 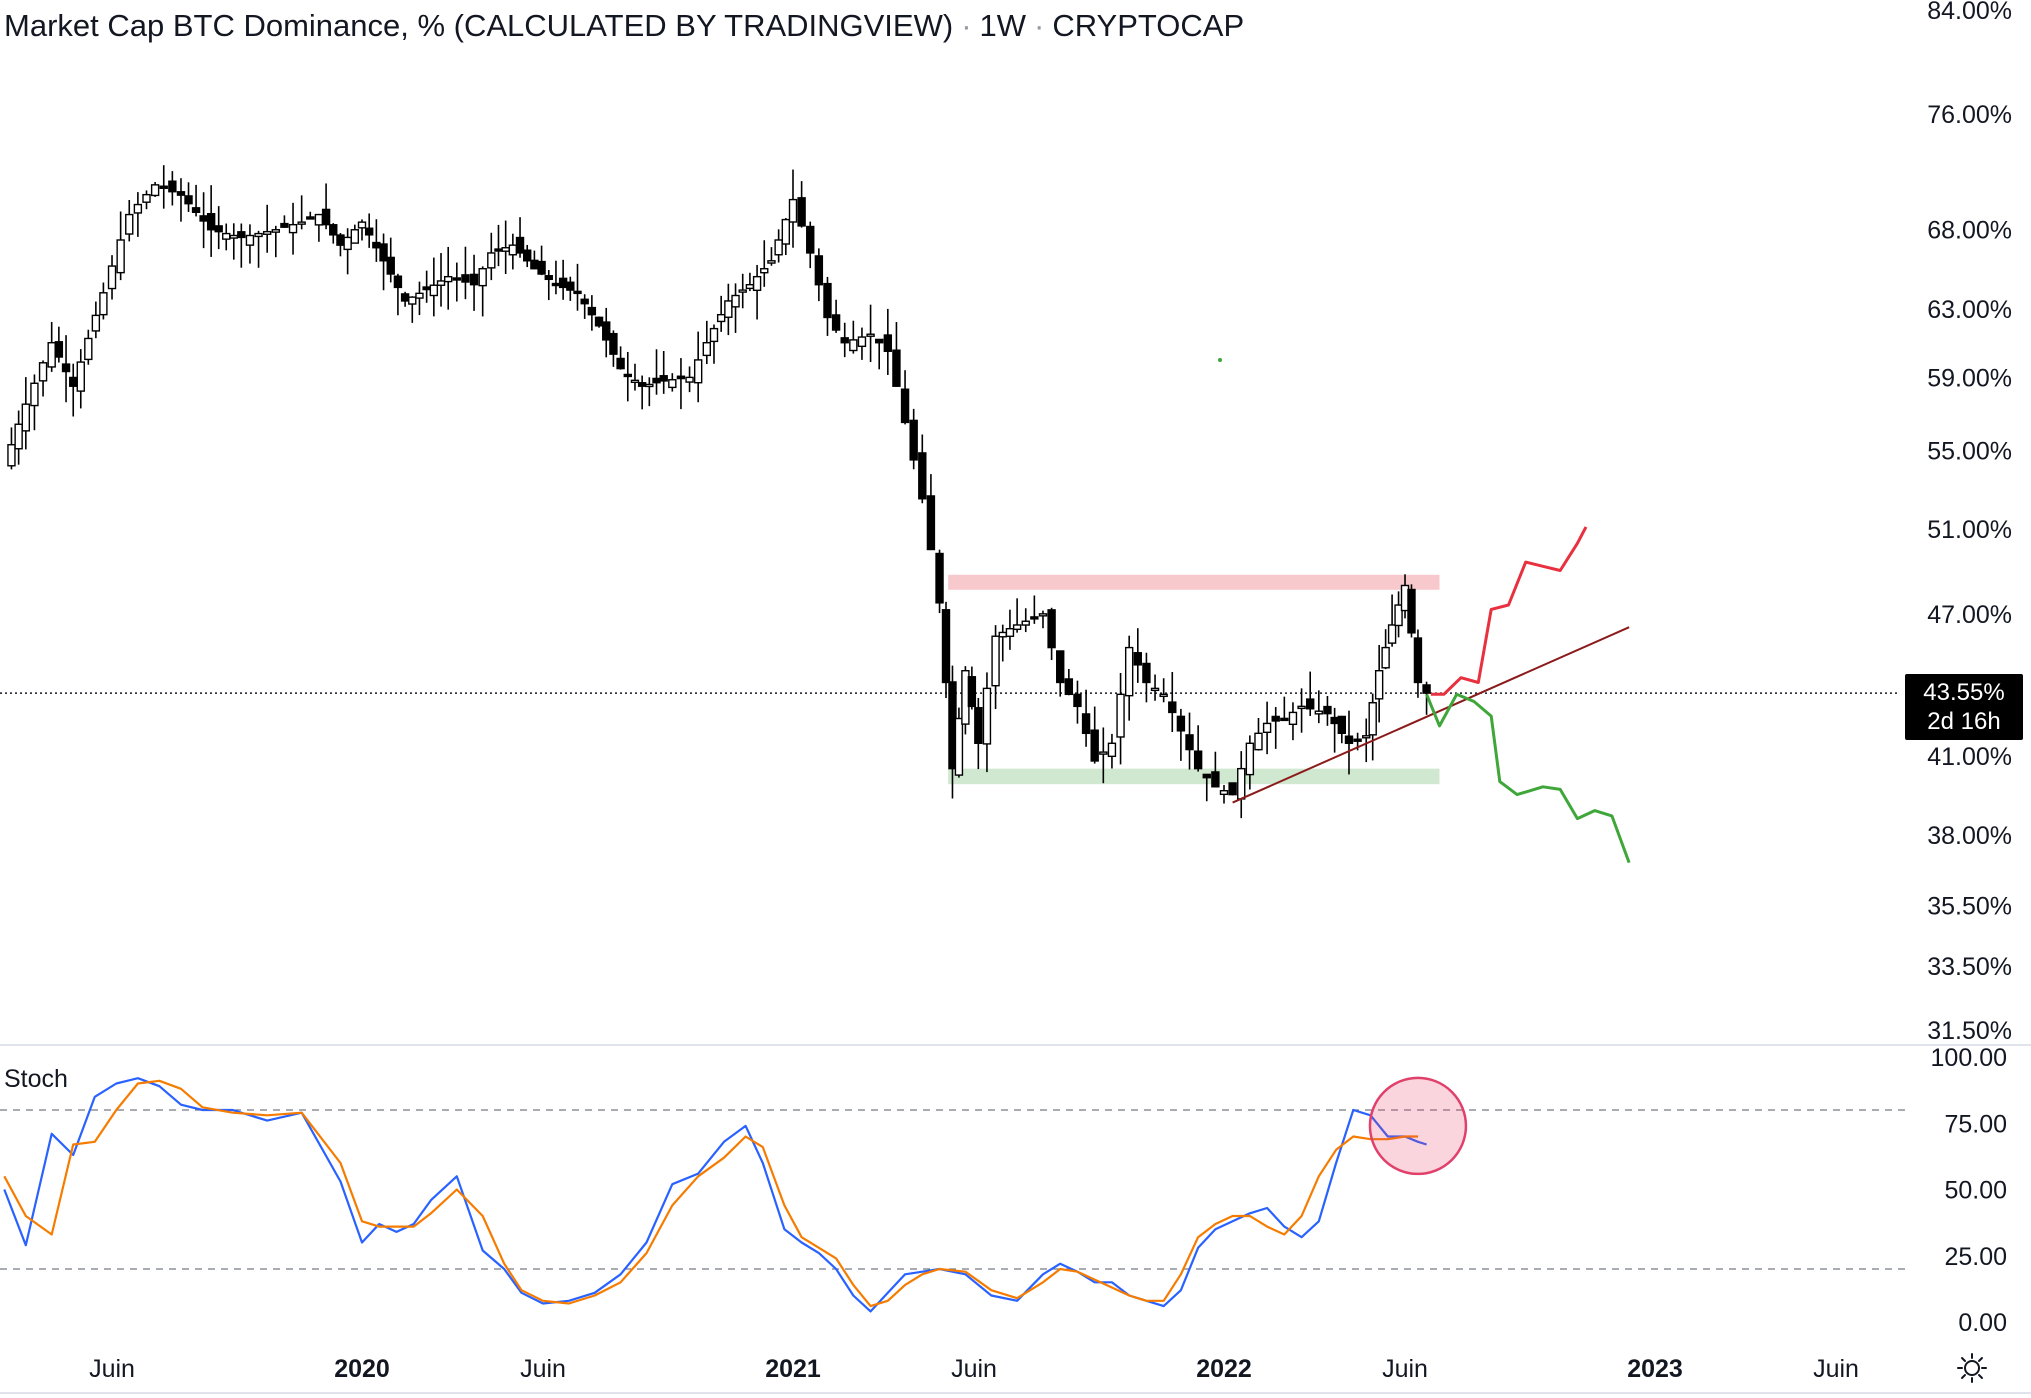 I want to click on bull-projection-path, so click(x=1509, y=611).